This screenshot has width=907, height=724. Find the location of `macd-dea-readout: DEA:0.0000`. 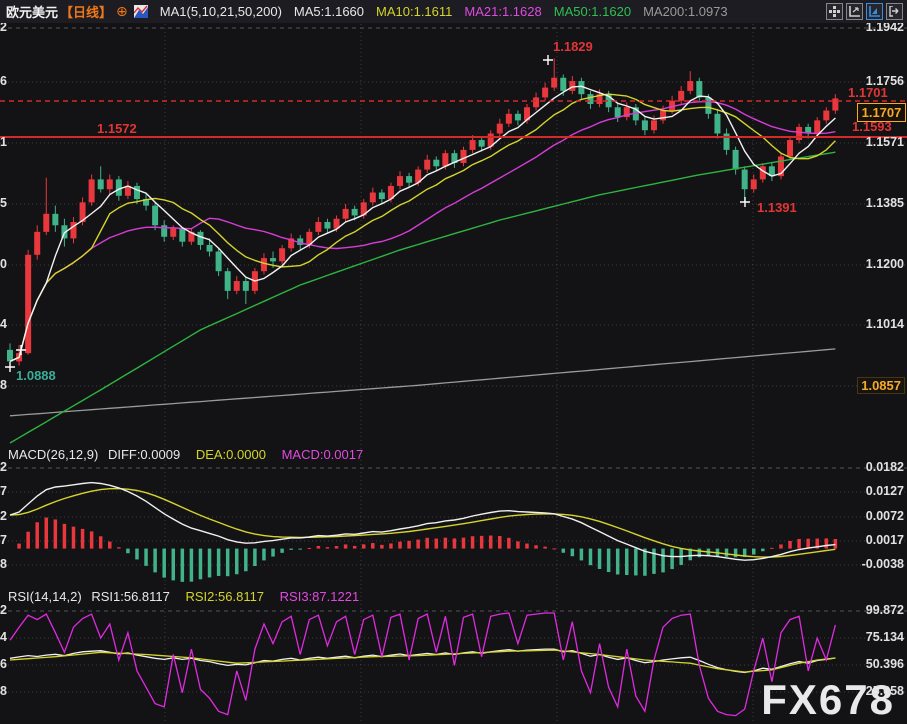

macd-dea-readout: DEA:0.0000 is located at coordinates (230, 454).